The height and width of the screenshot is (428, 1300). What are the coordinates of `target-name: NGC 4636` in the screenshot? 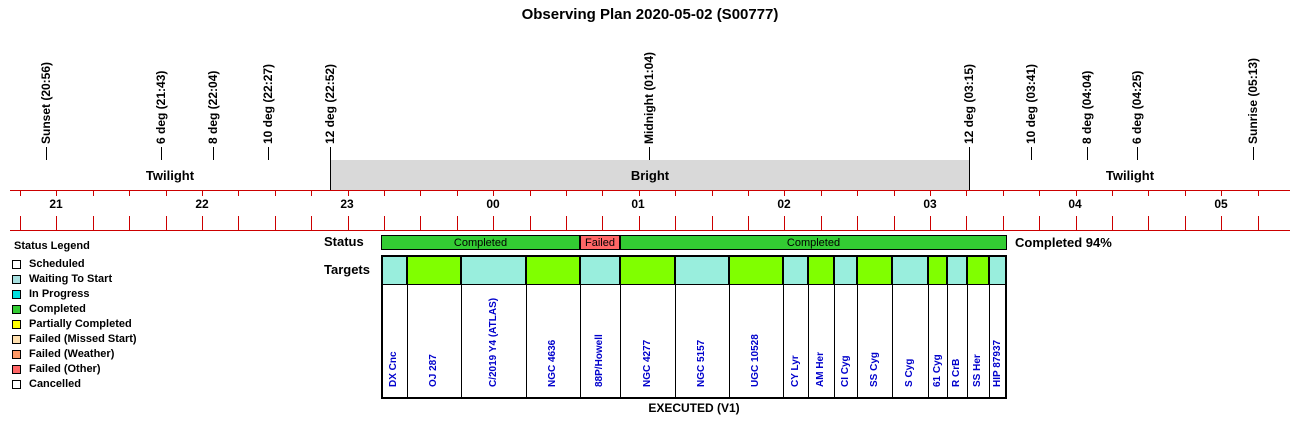 It's located at (552, 363).